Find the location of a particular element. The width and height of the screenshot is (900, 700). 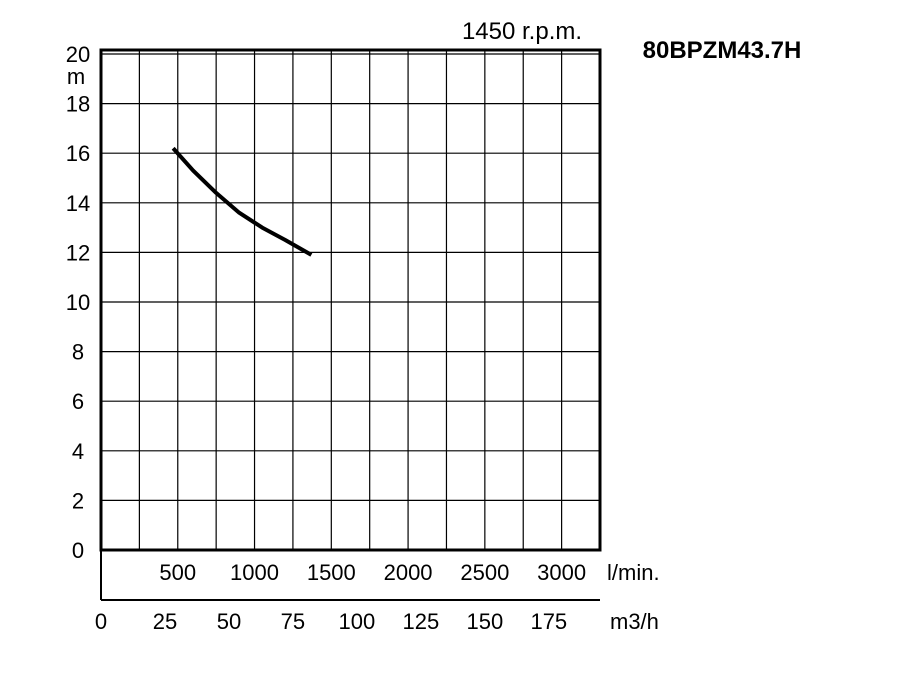

x-unit-m3h: m3/h is located at coordinates (634, 621).